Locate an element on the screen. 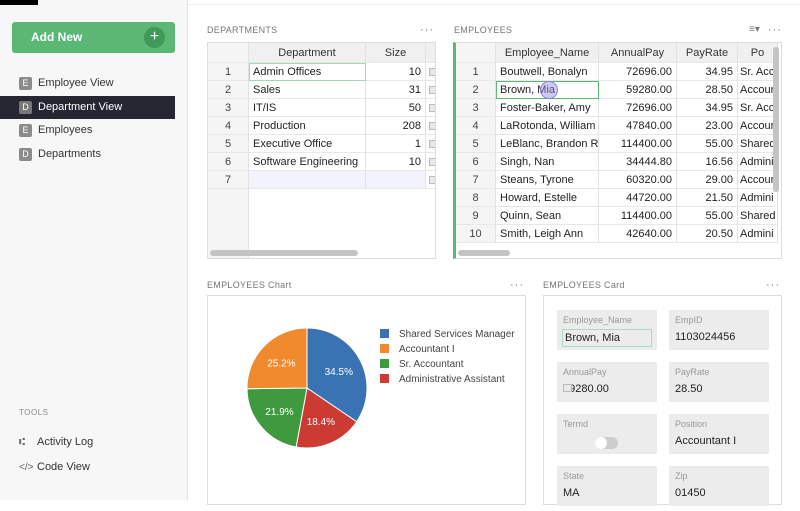 The image size is (800, 511). annual-pay-cell: 114400.00 is located at coordinates (638, 144).